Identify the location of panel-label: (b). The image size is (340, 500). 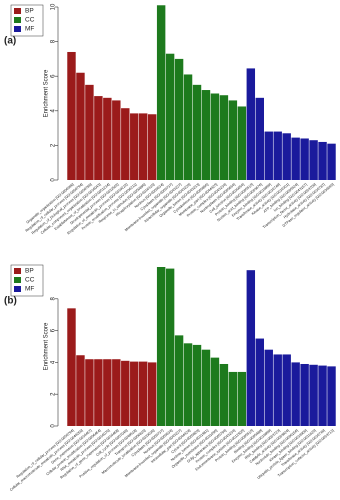
(10, 301).